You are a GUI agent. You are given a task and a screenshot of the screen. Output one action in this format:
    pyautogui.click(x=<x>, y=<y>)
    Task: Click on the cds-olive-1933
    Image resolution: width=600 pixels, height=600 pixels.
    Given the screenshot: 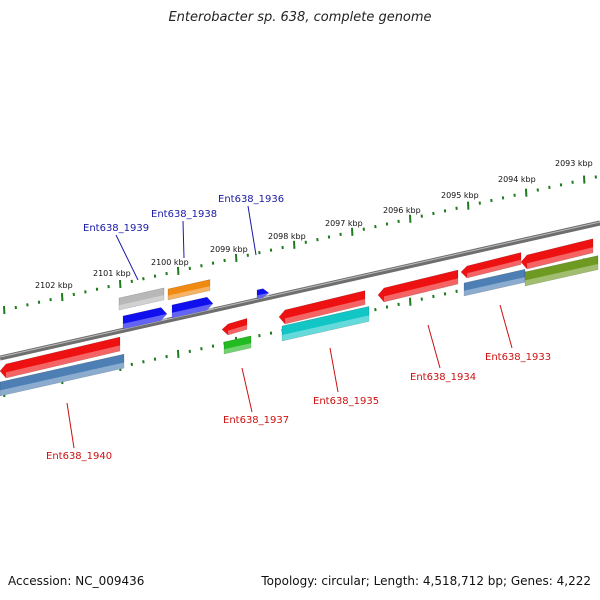 What is the action you would take?
    pyautogui.click(x=561, y=271)
    